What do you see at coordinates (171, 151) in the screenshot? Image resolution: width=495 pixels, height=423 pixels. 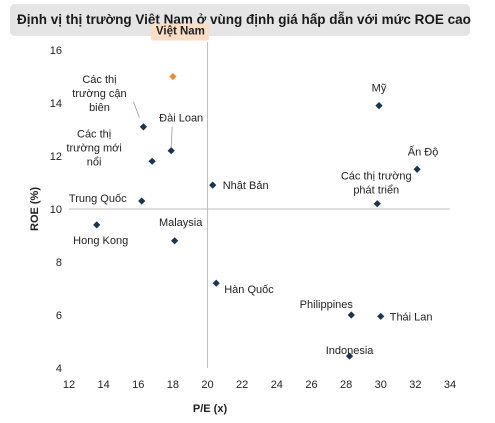 I see `data-point-dai-loan` at bounding box center [171, 151].